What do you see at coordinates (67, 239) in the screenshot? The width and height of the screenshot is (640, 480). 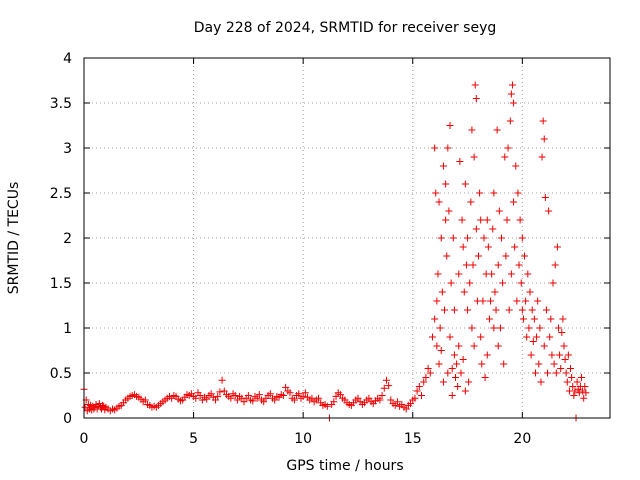 I see `y-tick-label: 2` at bounding box center [67, 239].